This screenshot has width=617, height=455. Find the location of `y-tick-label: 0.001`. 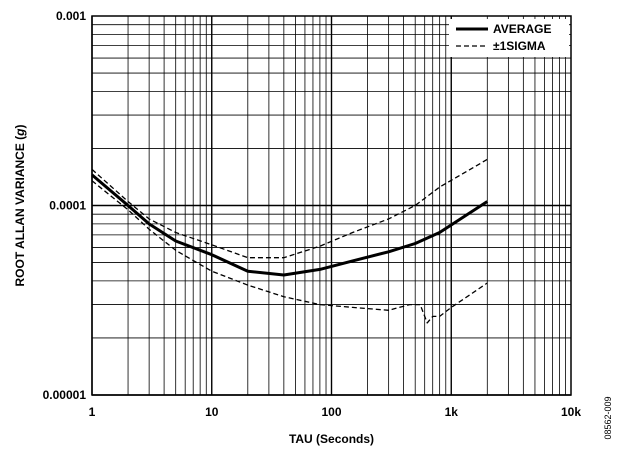

y-tick-label: 0.001 is located at coordinates (71, 16).